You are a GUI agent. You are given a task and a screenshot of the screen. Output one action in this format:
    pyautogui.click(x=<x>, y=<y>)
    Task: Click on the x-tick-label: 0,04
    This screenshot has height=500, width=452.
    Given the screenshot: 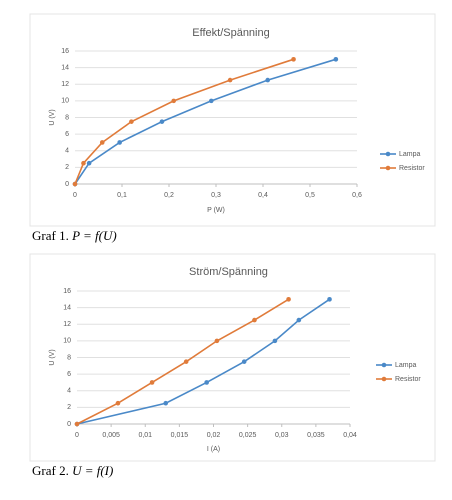 What is the action you would take?
    pyautogui.click(x=350, y=435)
    